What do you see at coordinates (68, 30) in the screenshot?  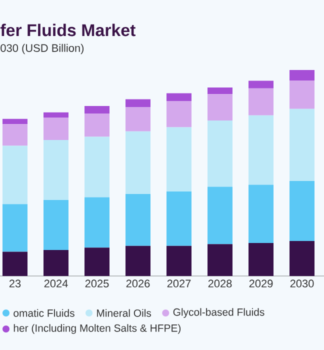 I see `chart-title: fer Fluids Market` at bounding box center [68, 30].